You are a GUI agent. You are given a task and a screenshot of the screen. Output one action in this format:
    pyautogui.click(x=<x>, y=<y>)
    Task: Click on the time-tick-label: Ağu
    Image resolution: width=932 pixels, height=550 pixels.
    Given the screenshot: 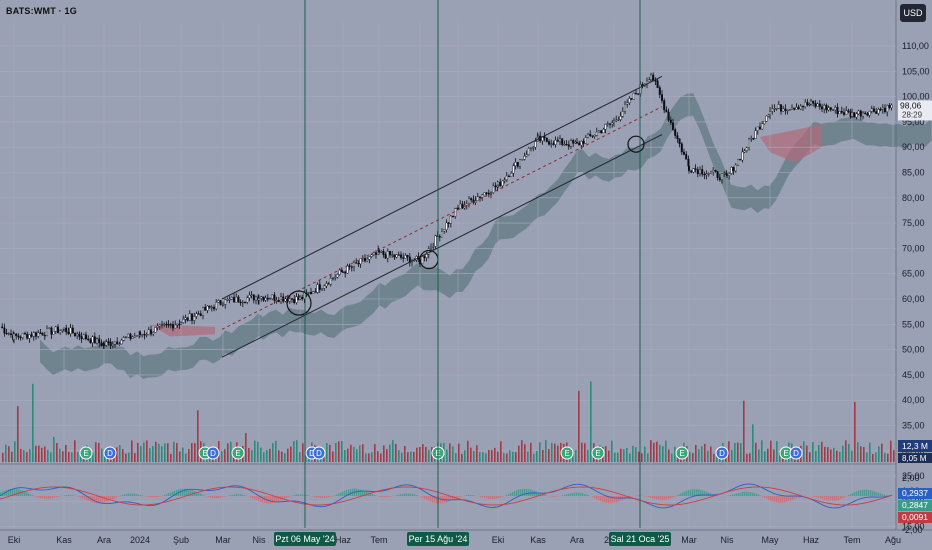 What is the action you would take?
    pyautogui.click(x=893, y=540)
    